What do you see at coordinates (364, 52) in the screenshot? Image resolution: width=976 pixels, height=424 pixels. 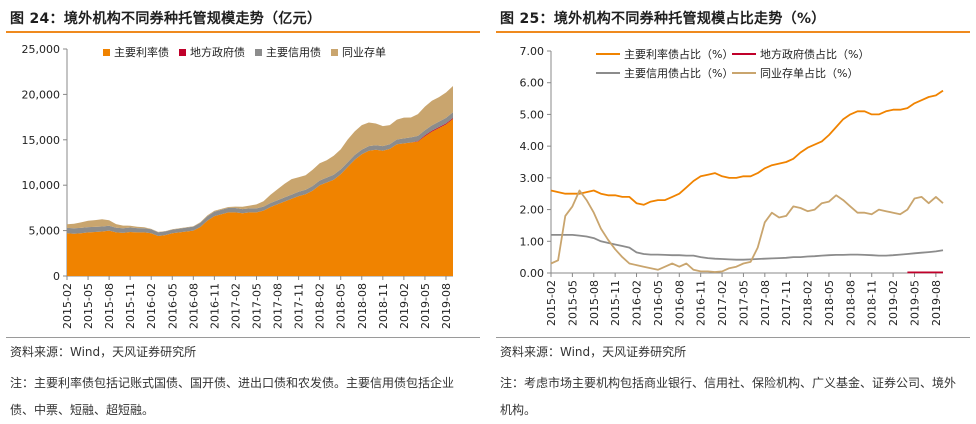 I see `legend-label: 同业存单` at bounding box center [364, 52].